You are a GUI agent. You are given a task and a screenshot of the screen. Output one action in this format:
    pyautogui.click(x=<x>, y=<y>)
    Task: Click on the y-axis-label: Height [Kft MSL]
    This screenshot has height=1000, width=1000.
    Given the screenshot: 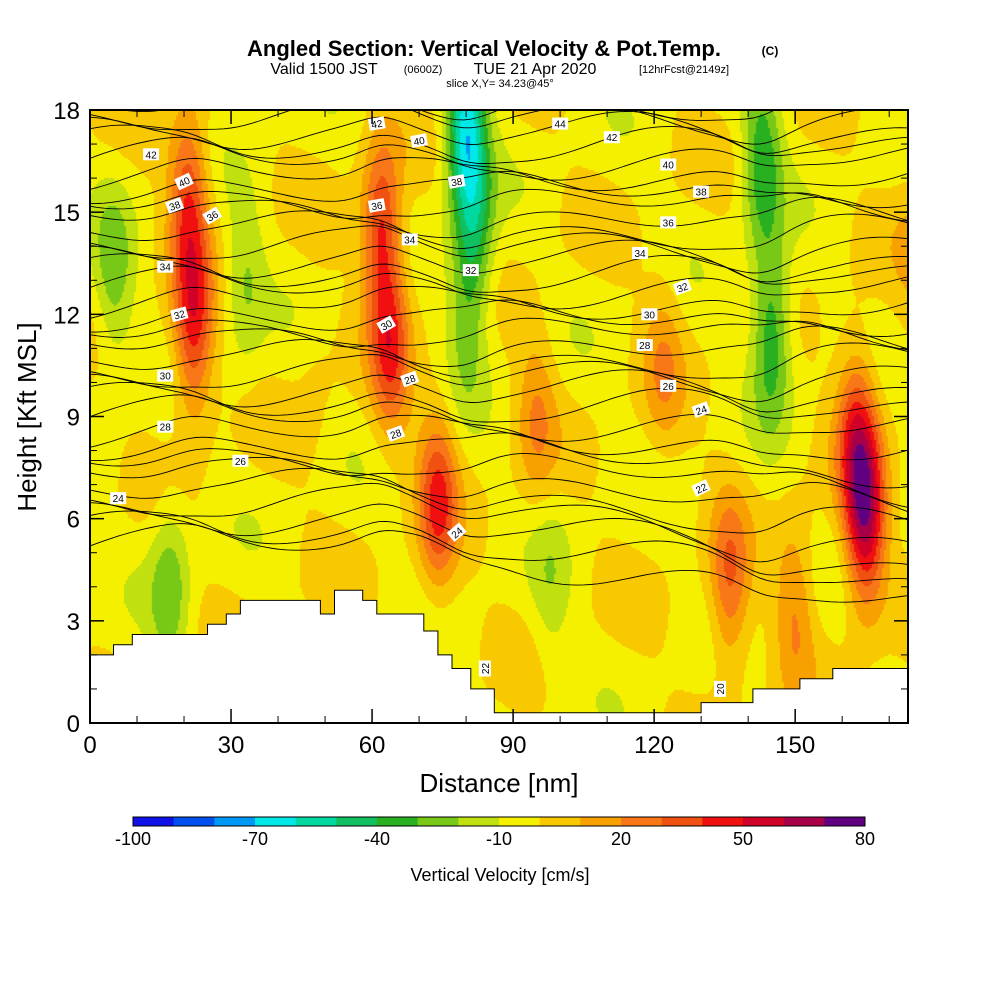 What is the action you would take?
    pyautogui.click(x=27, y=416)
    